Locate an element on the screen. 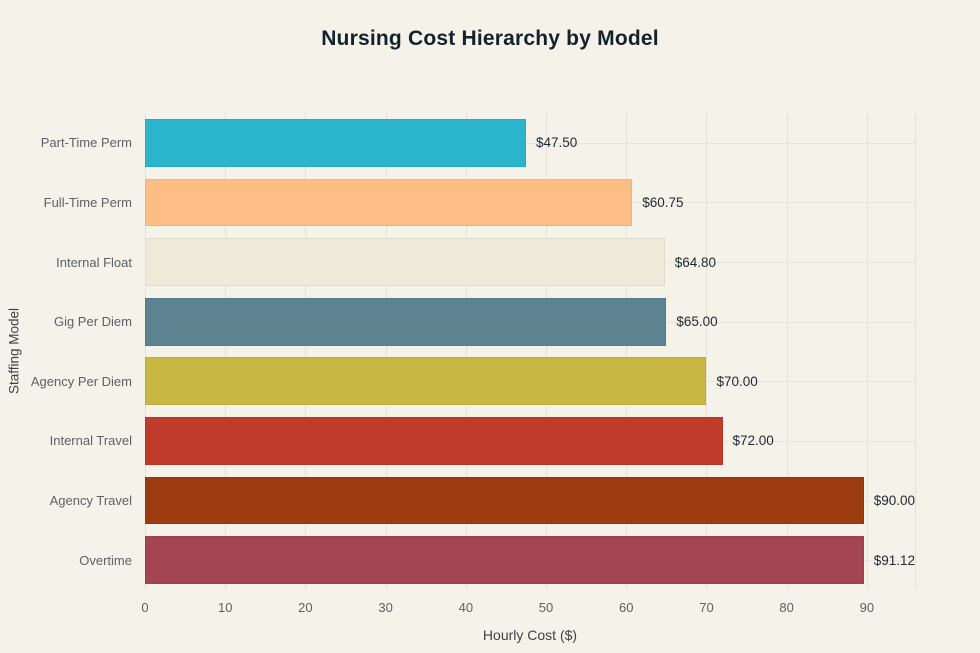  x-tick-label: 40 is located at coordinates (466, 607).